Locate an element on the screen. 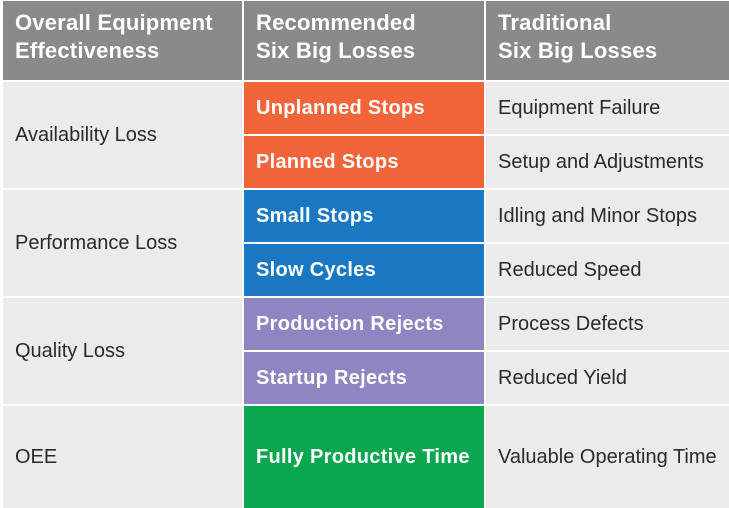 This screenshot has width=729, height=508. recommended-small-stops: Small Stops is located at coordinates (364, 216).